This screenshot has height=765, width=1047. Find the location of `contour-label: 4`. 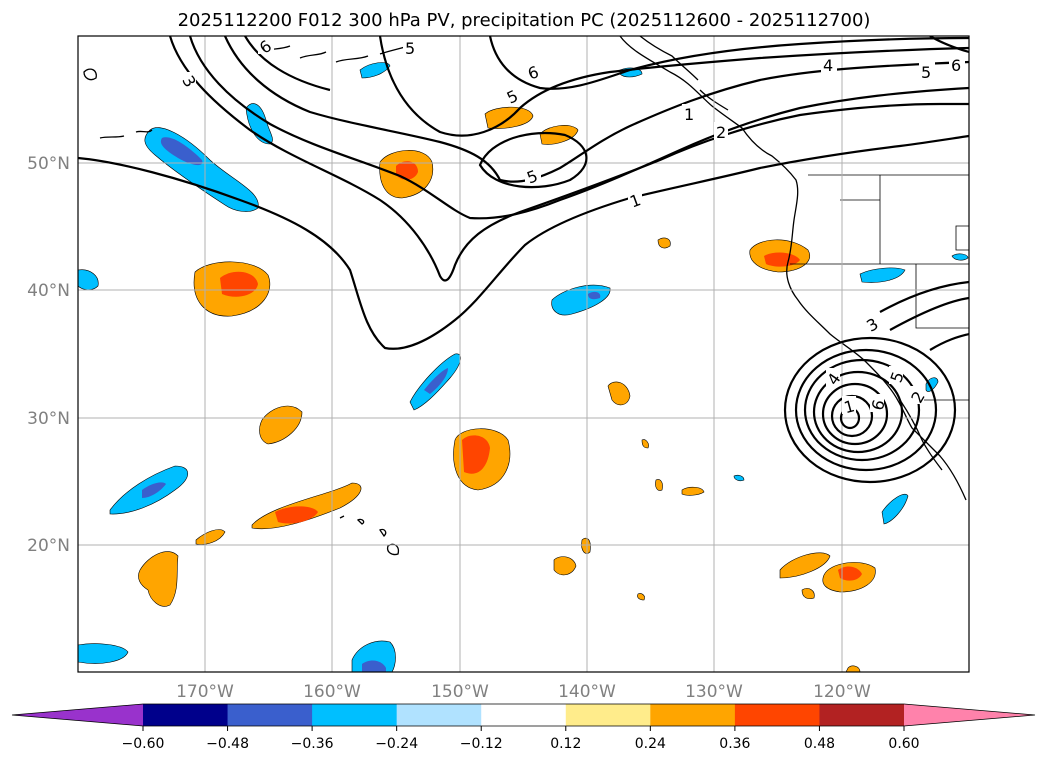

contour-label: 4 is located at coordinates (828, 65).